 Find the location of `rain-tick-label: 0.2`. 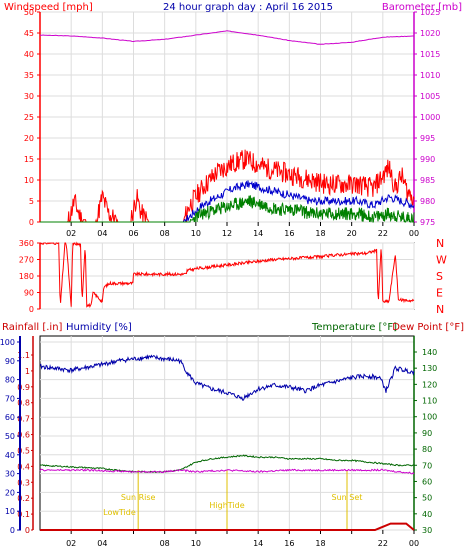

rain-tick-label: 0.2 is located at coordinates (23, 498).